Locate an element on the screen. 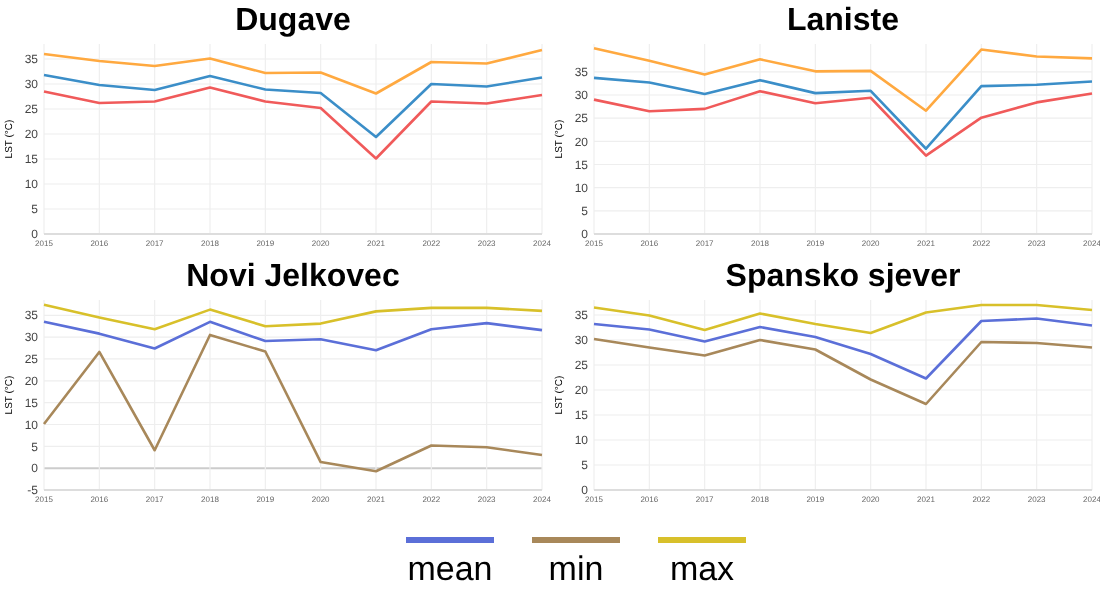 The width and height of the screenshot is (1100, 592). legend-label: min is located at coordinates (576, 569).